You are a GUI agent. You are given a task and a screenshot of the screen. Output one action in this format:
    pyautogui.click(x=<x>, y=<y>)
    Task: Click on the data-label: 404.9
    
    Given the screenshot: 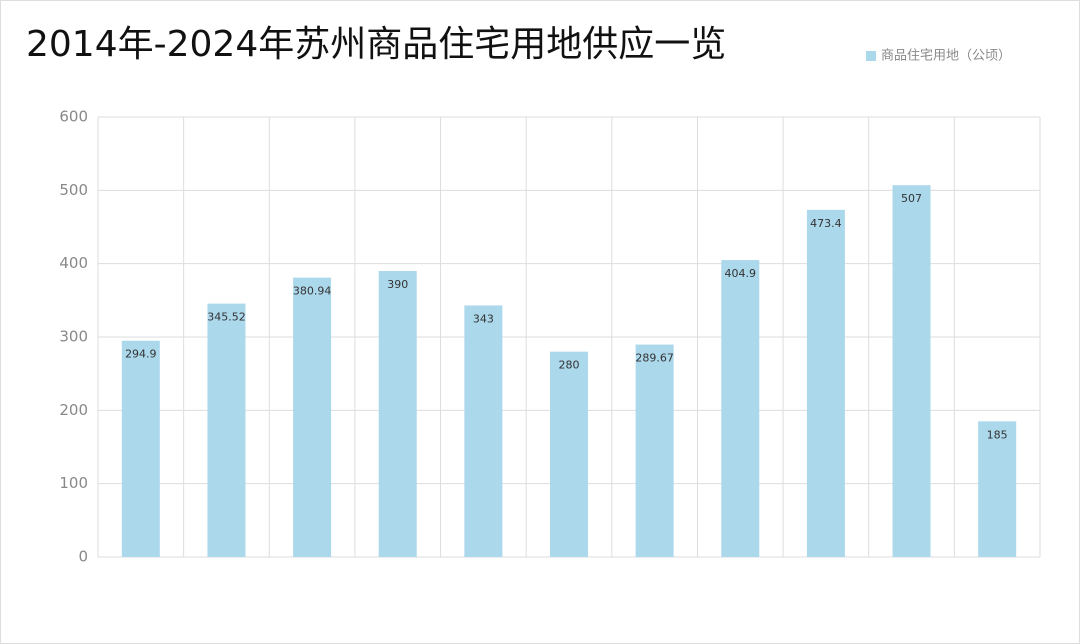 What is the action you would take?
    pyautogui.click(x=741, y=273)
    